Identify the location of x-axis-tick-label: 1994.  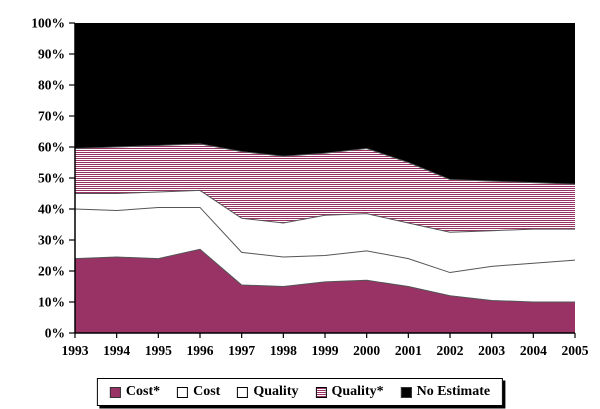
(116, 350).